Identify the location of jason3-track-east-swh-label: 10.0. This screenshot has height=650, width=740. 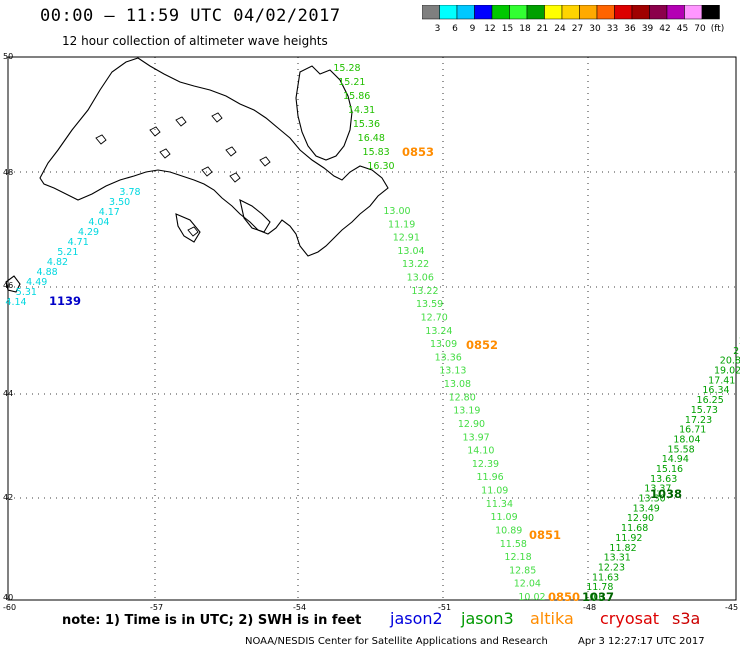
(593, 597).